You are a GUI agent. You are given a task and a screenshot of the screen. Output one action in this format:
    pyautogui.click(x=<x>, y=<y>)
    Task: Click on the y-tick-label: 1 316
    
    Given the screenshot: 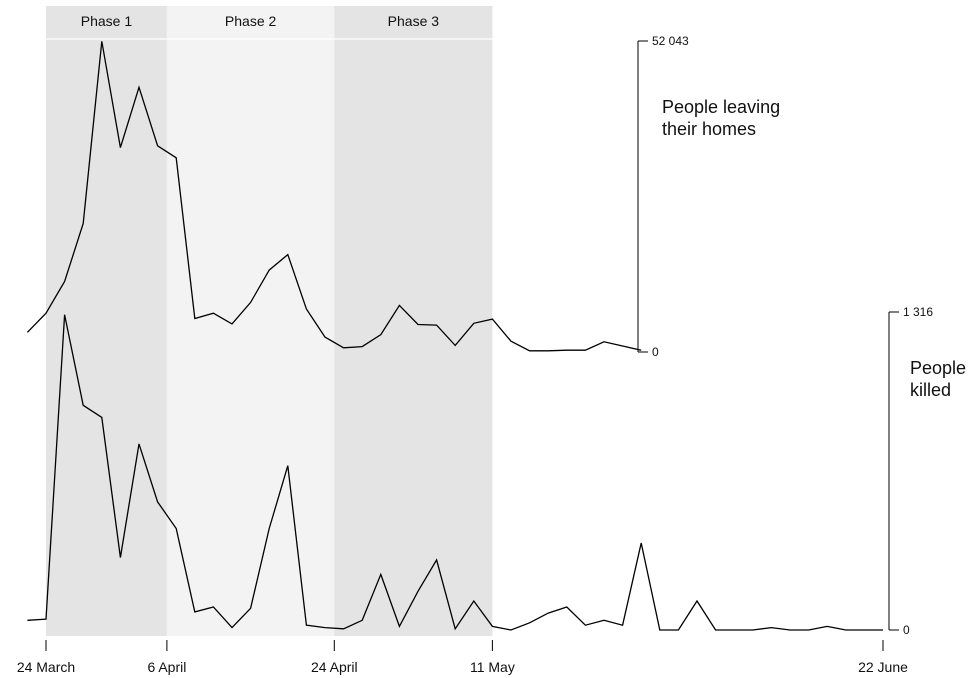 What is the action you would take?
    pyautogui.click(x=918, y=312)
    